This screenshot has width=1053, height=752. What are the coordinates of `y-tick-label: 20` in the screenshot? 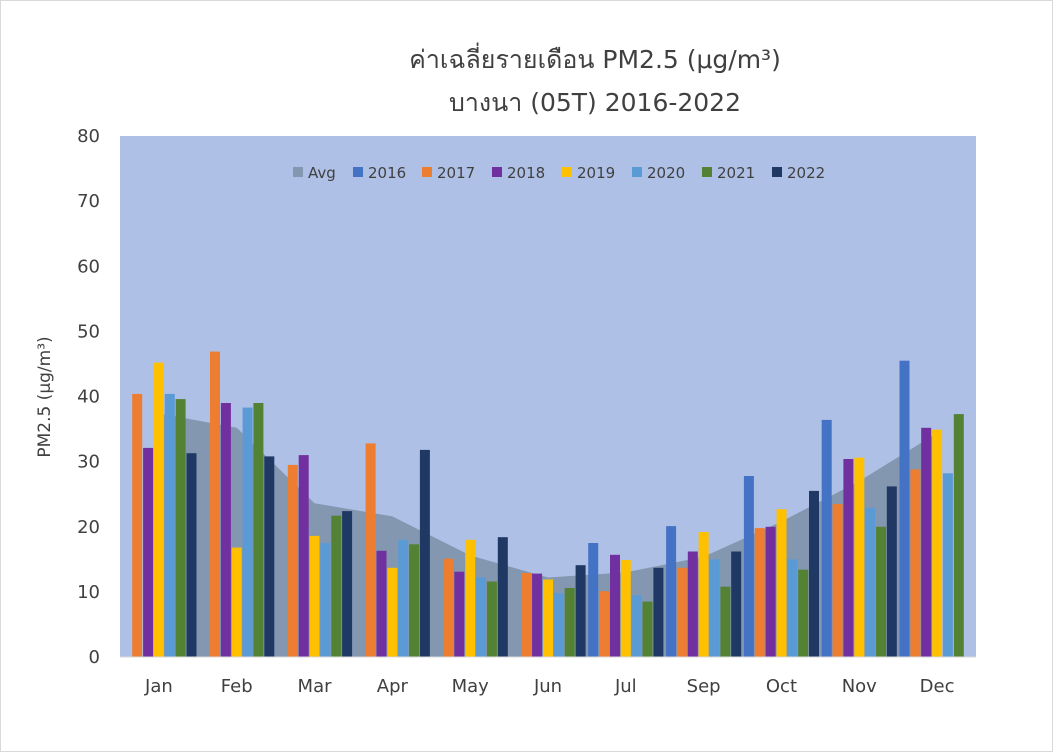 It's located at (88, 527).